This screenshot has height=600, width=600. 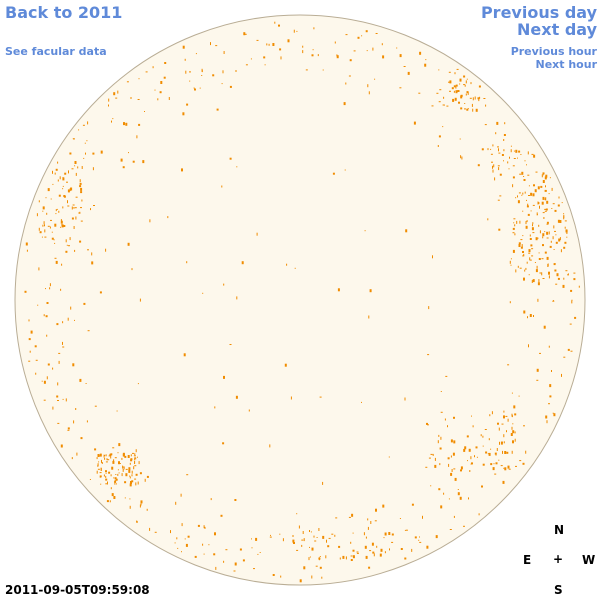 What do you see at coordinates (566, 64) in the screenshot?
I see `next-hour-link: Next hour` at bounding box center [566, 64].